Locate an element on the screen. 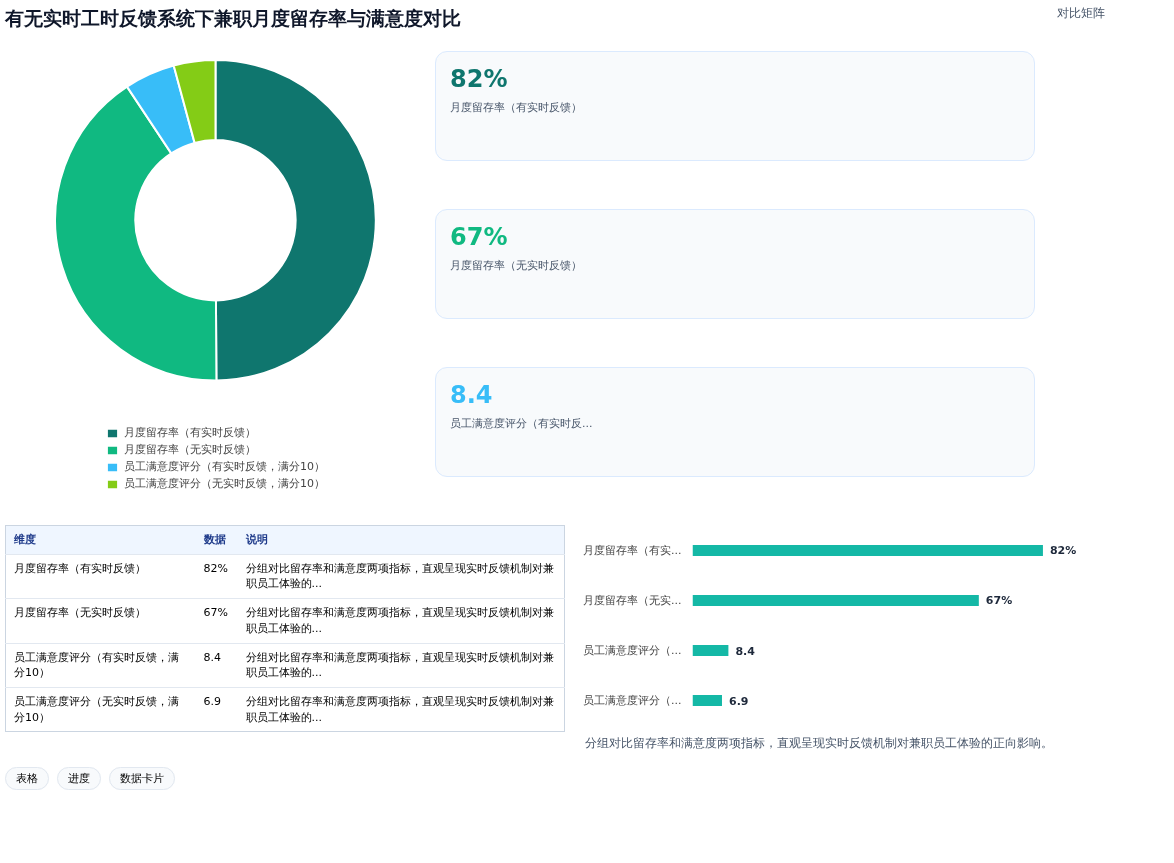 This screenshot has width=1174, height=863. text: 6.9 is located at coordinates (216, 709).